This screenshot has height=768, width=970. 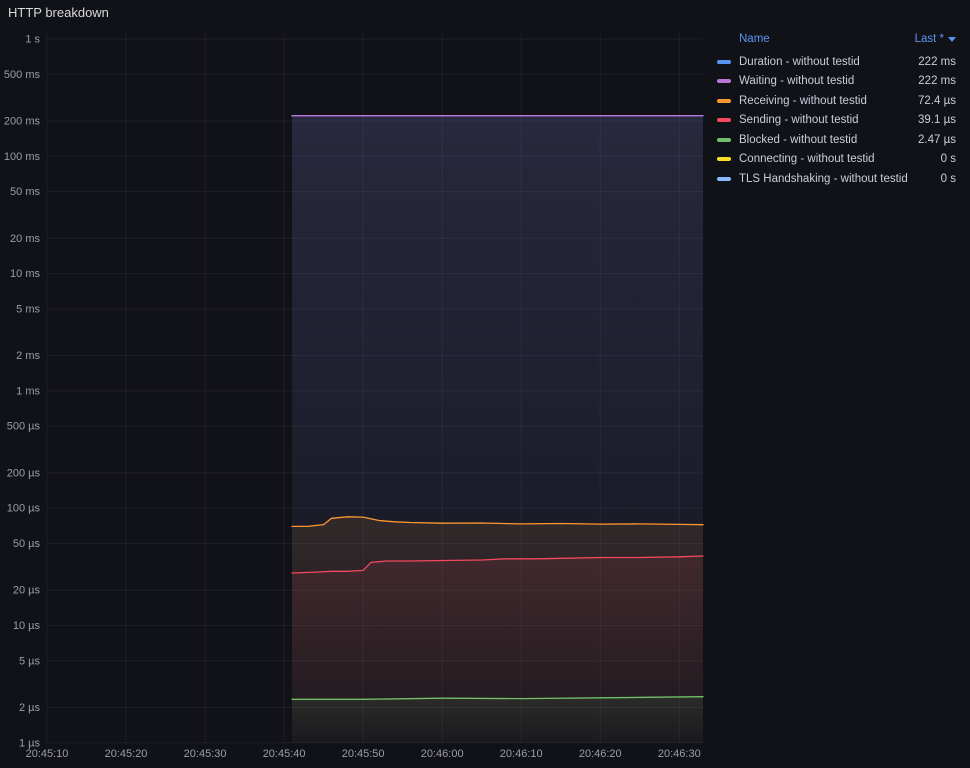 What do you see at coordinates (32, 40) in the screenshot?
I see `y-tick-label: 1 s` at bounding box center [32, 40].